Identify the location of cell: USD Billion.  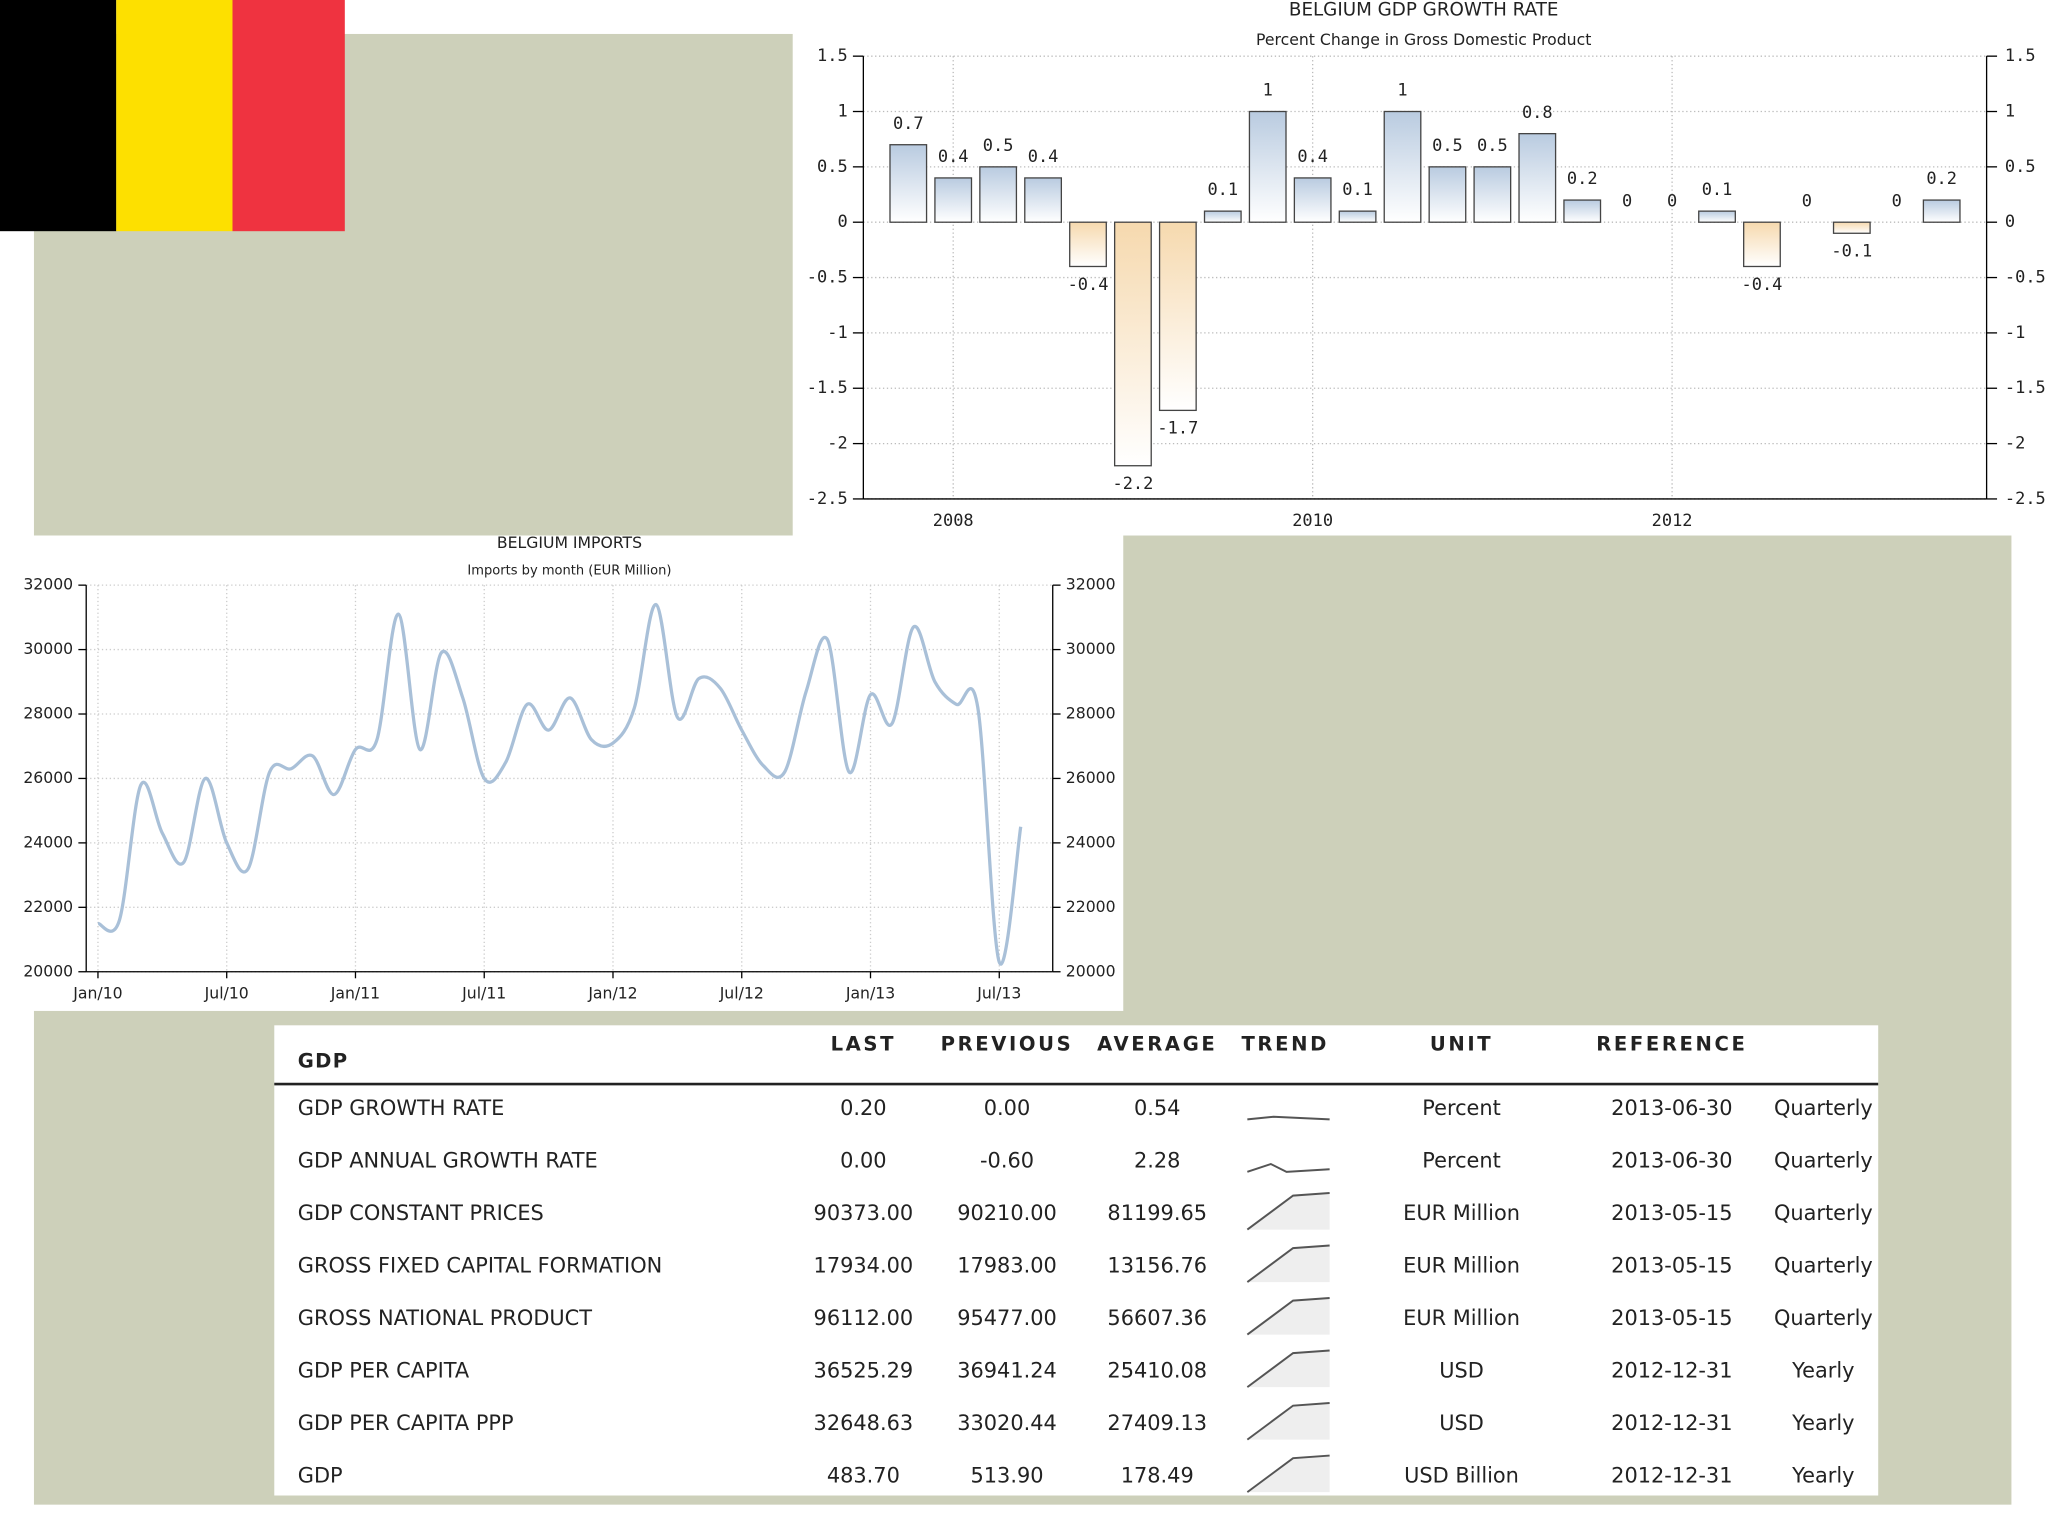
(1461, 1475).